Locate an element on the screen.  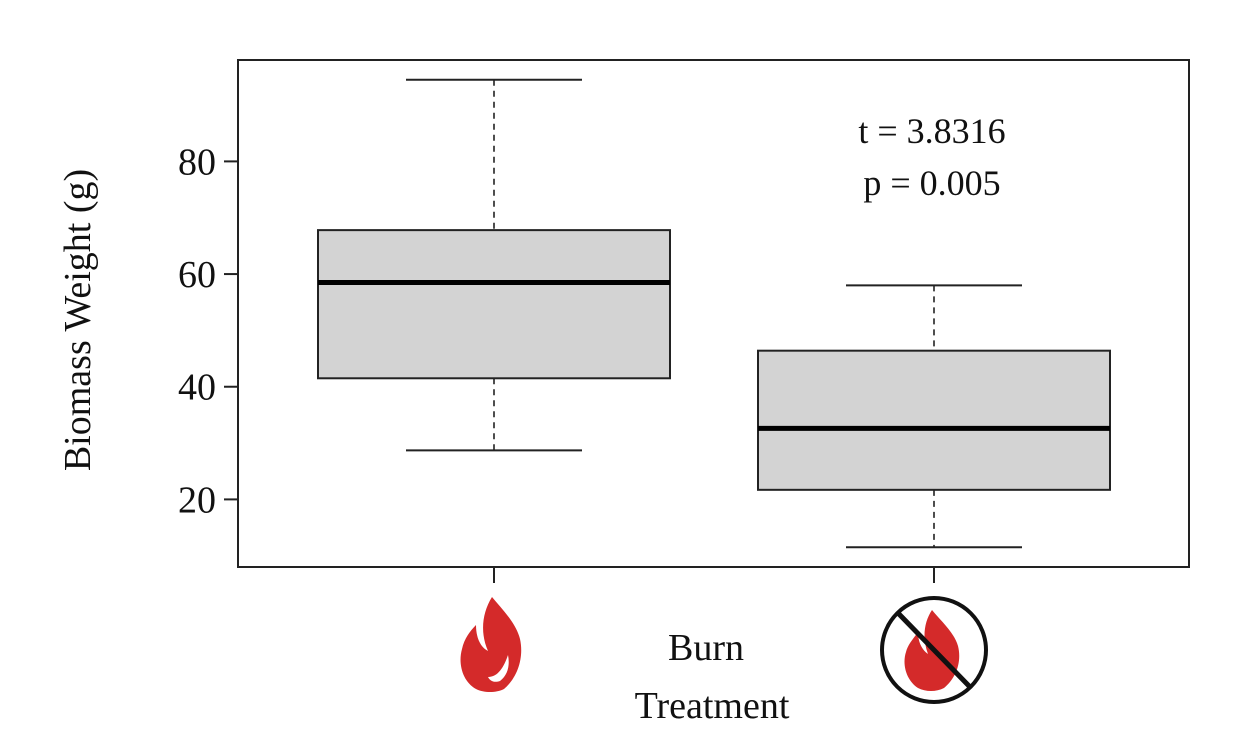
y-tick-label: 80 is located at coordinates (197, 162).